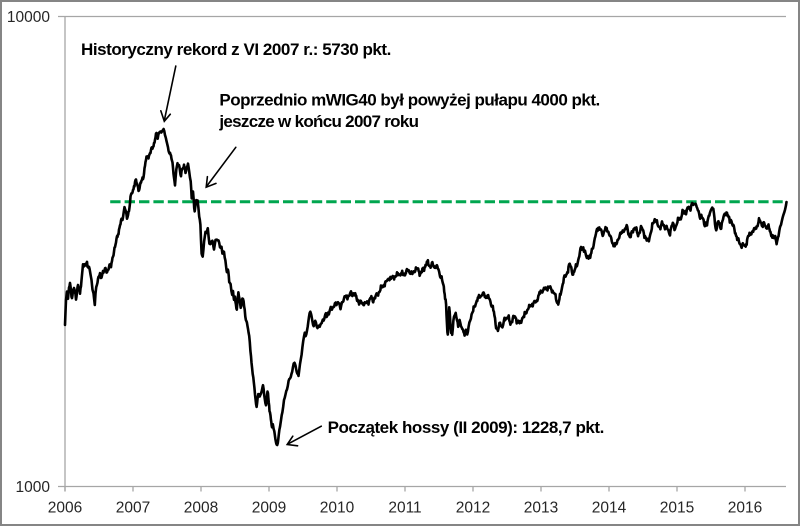 The width and height of the screenshot is (800, 526). I want to click on svg-text:Początek hossy (II 2009): 1228: Początek hossy (II 2009): 1228,7 pkt., so click(466, 427).